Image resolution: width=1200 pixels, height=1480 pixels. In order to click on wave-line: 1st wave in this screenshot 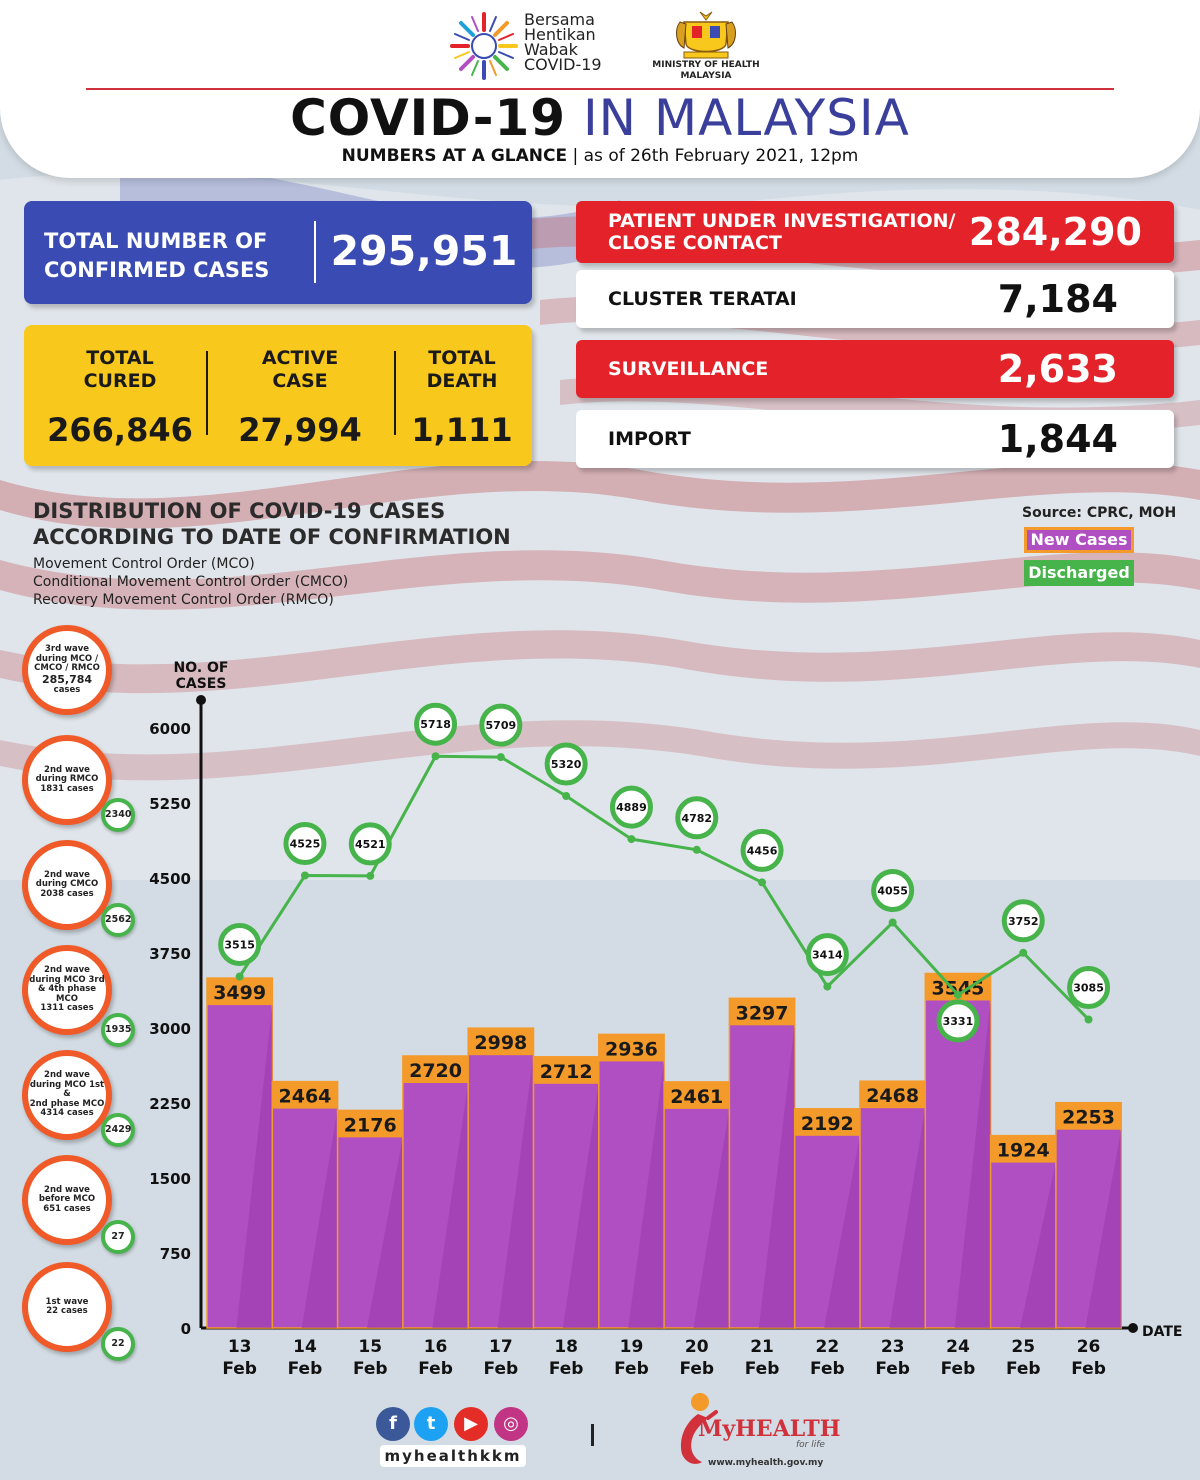, I will do `click(67, 1301)`.